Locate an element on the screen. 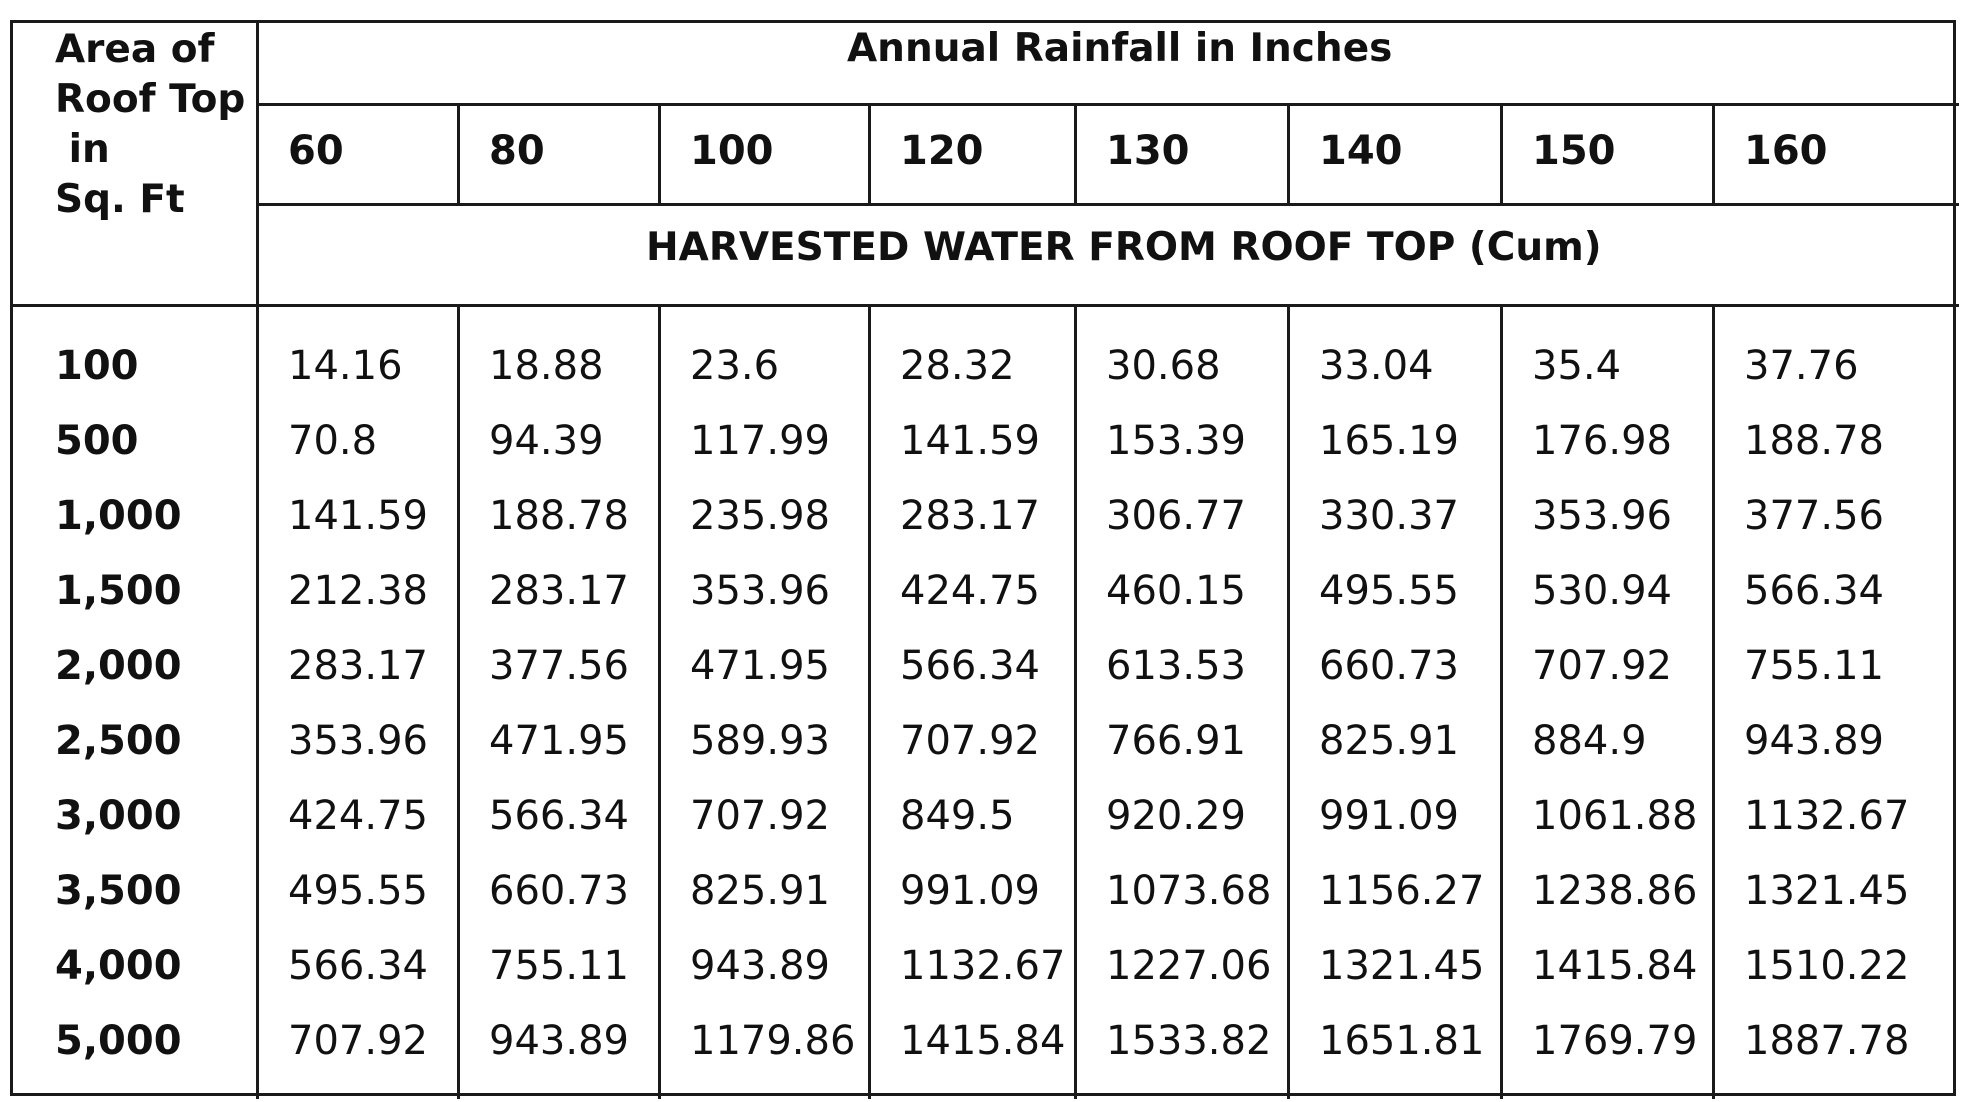 Image resolution: width=1966 pixels, height=1102 pixels. row-area-label: 100 is located at coordinates (97, 366).